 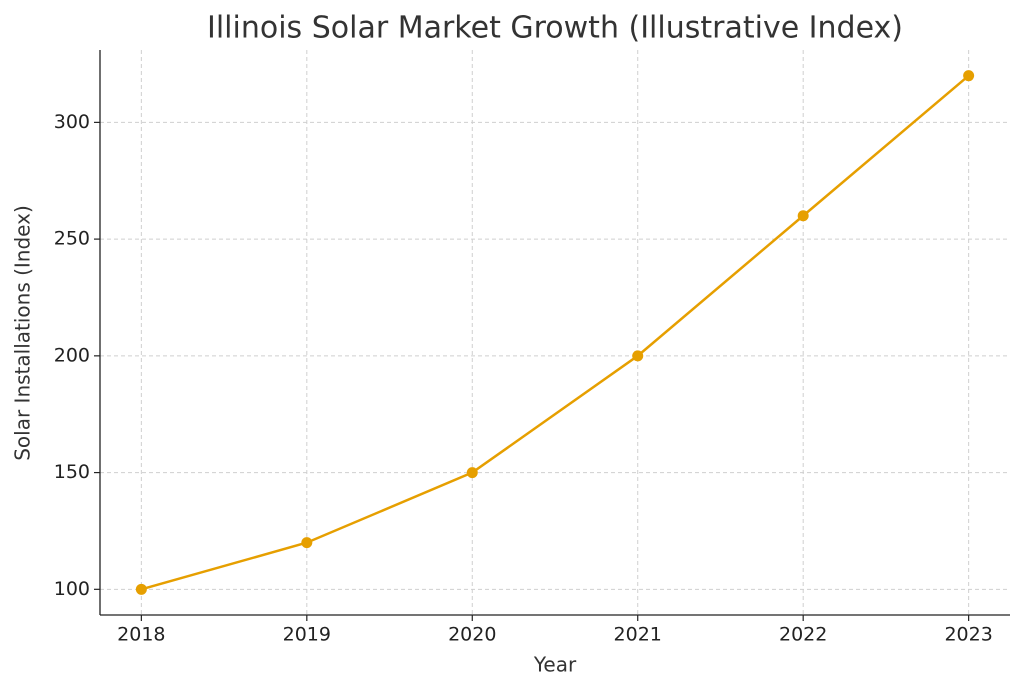 I want to click on y-tick-label: 250, so click(x=72, y=239).